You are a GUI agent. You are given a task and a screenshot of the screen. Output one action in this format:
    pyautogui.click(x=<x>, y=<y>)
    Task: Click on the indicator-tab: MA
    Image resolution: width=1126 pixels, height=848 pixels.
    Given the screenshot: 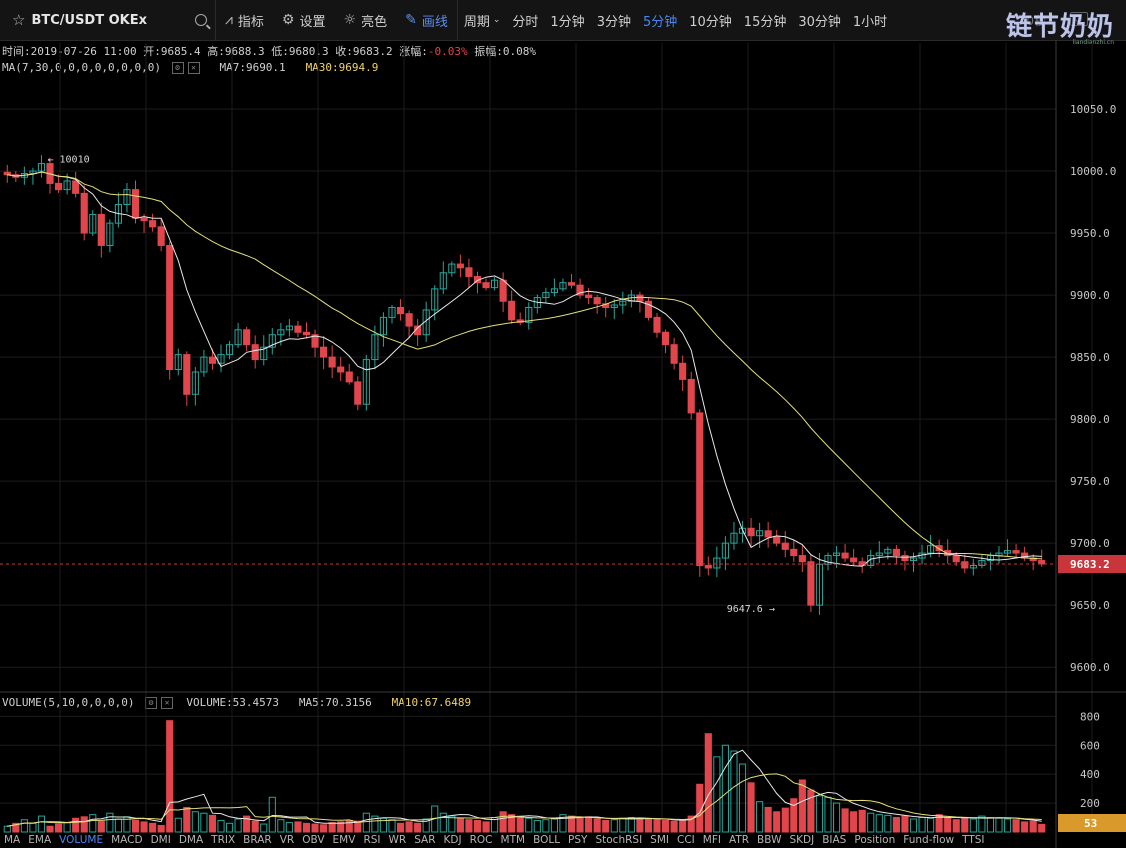 What is the action you would take?
    pyautogui.click(x=12, y=840)
    